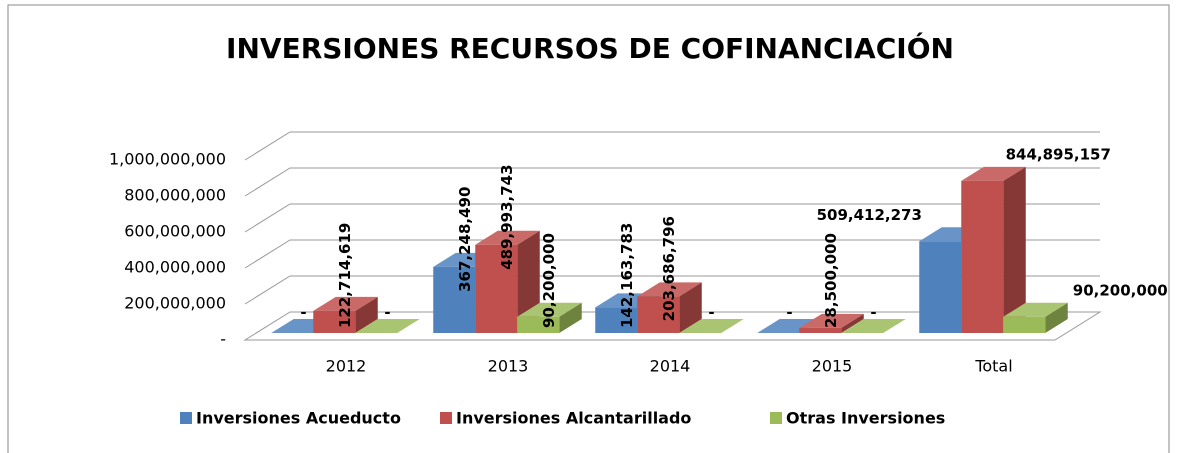  What do you see at coordinates (175, 195) in the screenshot?
I see `y-tick-label: 800,000,000` at bounding box center [175, 195].